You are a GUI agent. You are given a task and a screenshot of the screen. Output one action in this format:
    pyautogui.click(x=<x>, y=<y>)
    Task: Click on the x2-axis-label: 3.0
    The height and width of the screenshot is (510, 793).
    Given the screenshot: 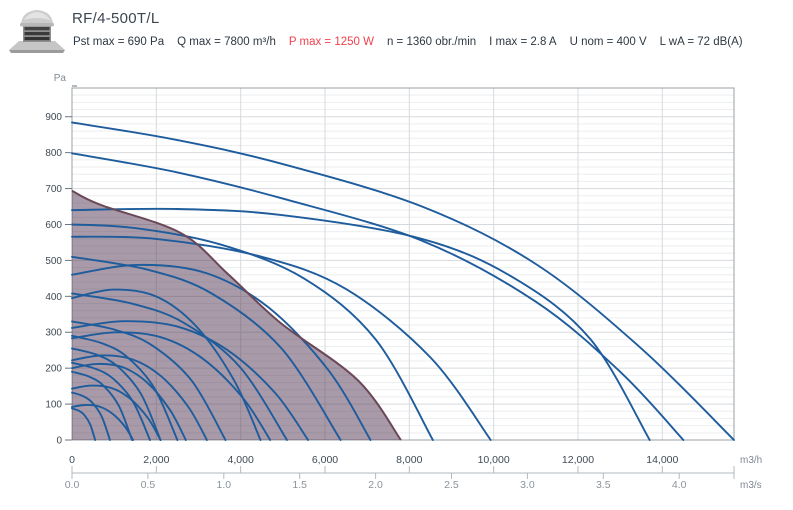 What is the action you would take?
    pyautogui.click(x=527, y=485)
    